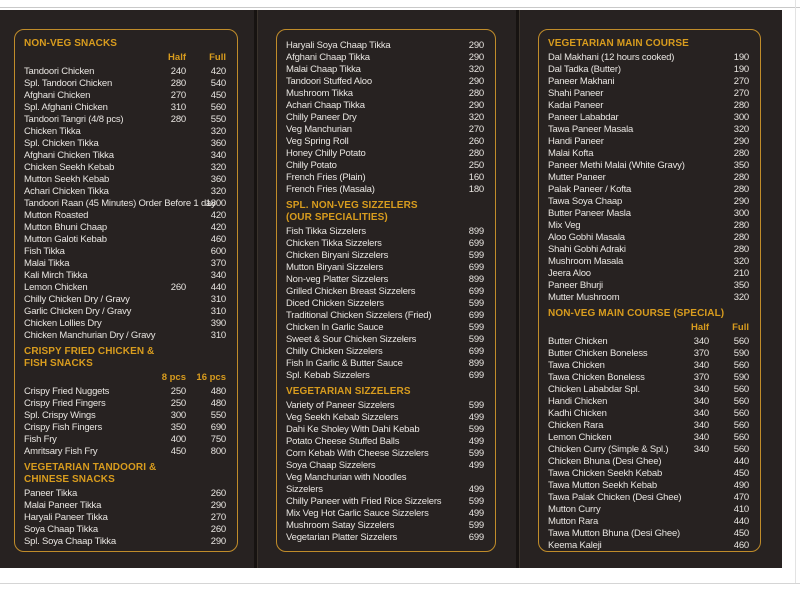  I want to click on item-price-half: 450, so click(178, 451).